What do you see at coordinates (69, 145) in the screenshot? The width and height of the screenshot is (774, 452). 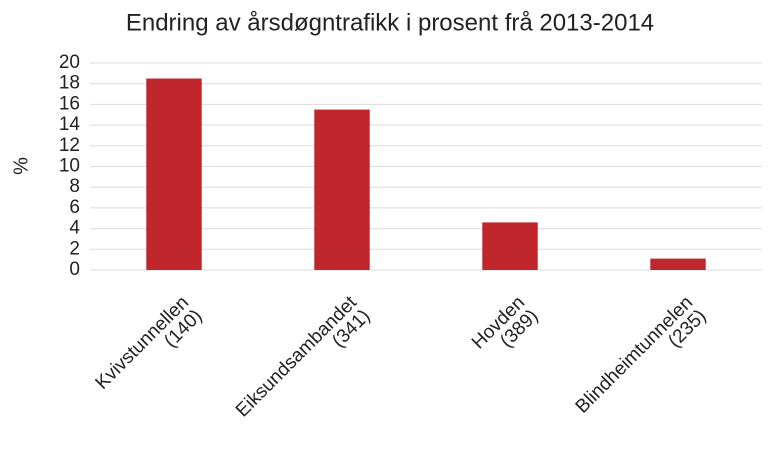 I see `y-tick-label: 12` at bounding box center [69, 145].